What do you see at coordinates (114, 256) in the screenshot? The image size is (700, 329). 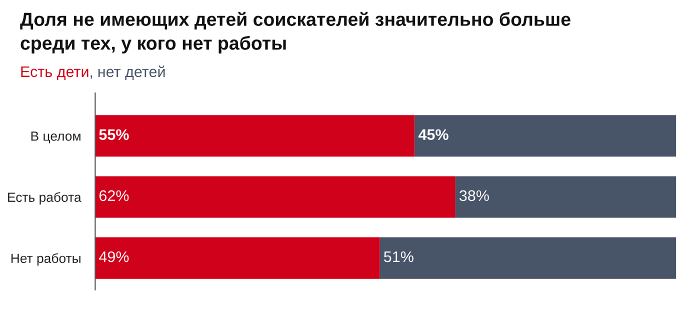 I see `data-label: 49%` at bounding box center [114, 256].